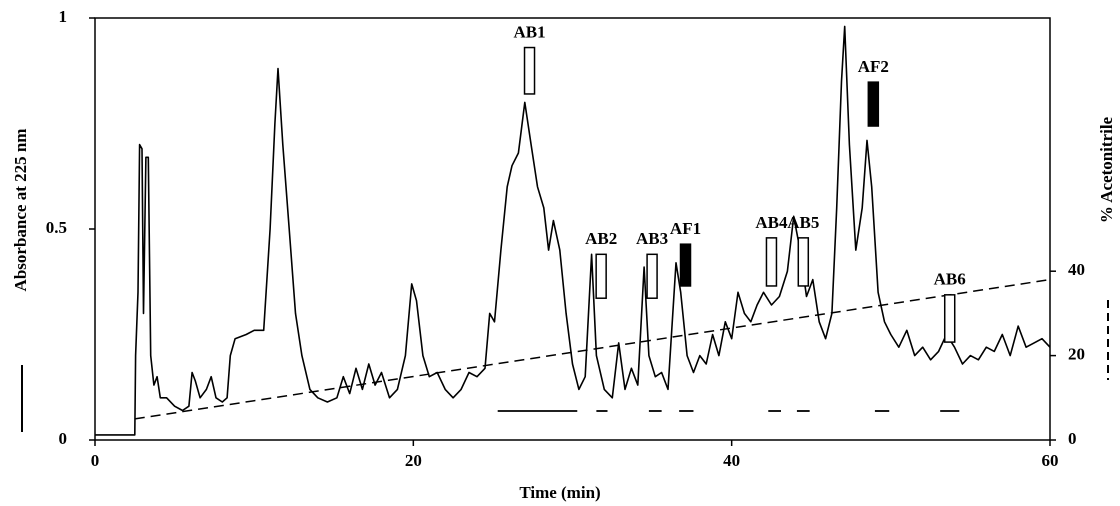  I want to click on annotation-label: AB3, so click(652, 238).